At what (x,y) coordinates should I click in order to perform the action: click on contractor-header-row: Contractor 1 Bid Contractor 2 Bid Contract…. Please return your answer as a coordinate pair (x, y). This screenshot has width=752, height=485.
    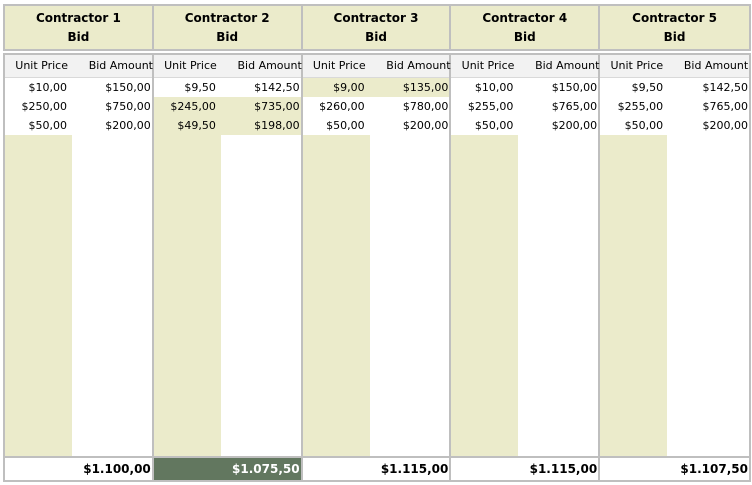
    Looking at the image, I should click on (377, 27).